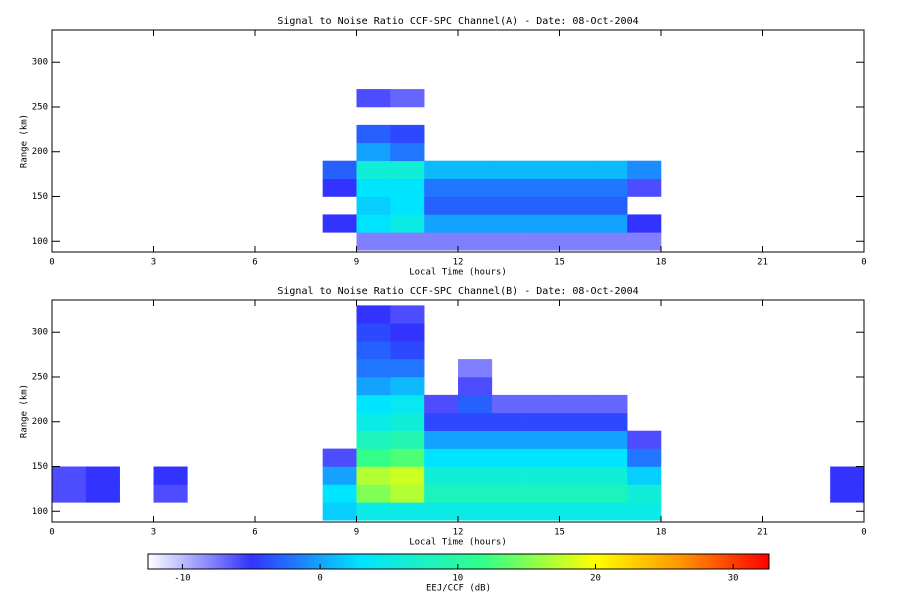  Describe the element at coordinates (319, 579) in the screenshot. I see `colorbar-tick-label: 0` at that location.